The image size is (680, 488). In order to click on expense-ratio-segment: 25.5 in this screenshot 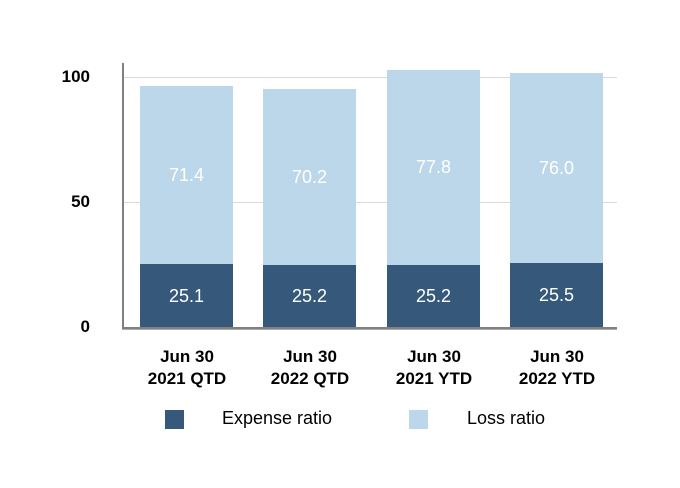, I will do `click(556, 295)`.